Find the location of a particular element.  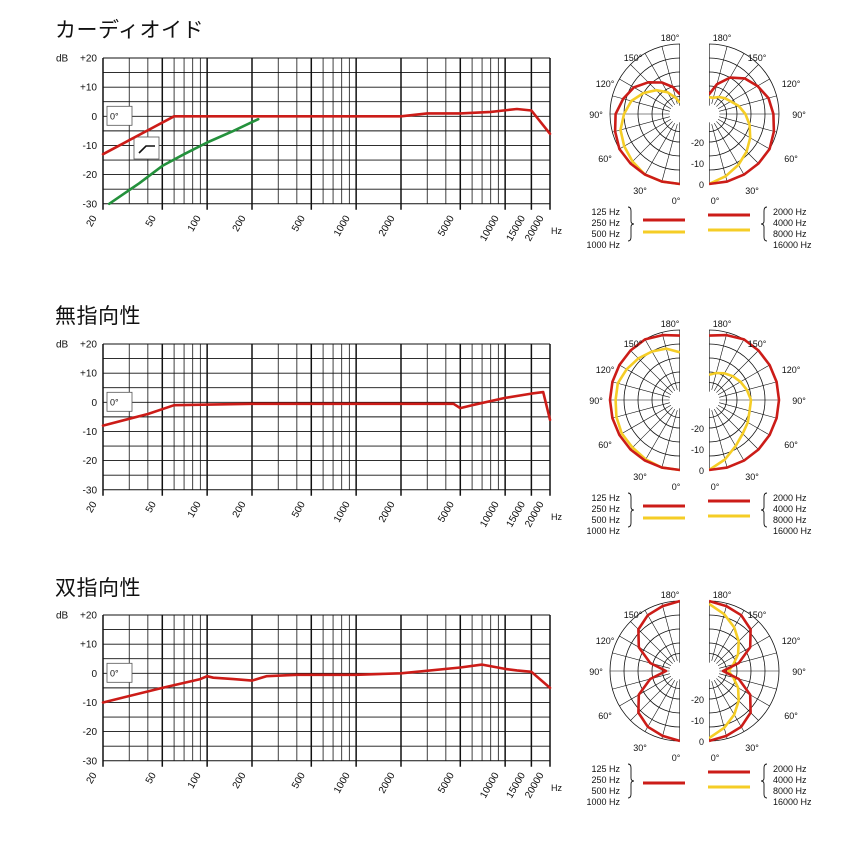

legend-freq-right: 4000 Hz is located at coordinates (790, 780).